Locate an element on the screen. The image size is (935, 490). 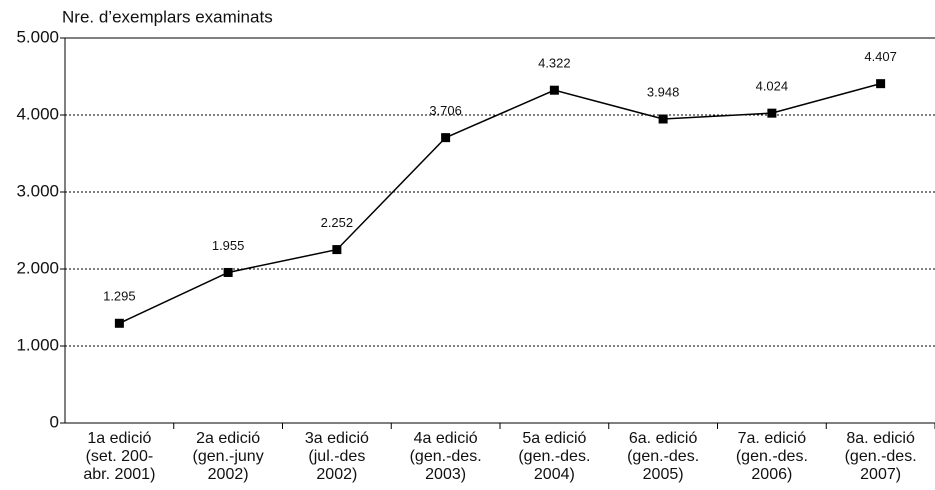
x-tick-label: 1a edició is located at coordinates (119, 438).